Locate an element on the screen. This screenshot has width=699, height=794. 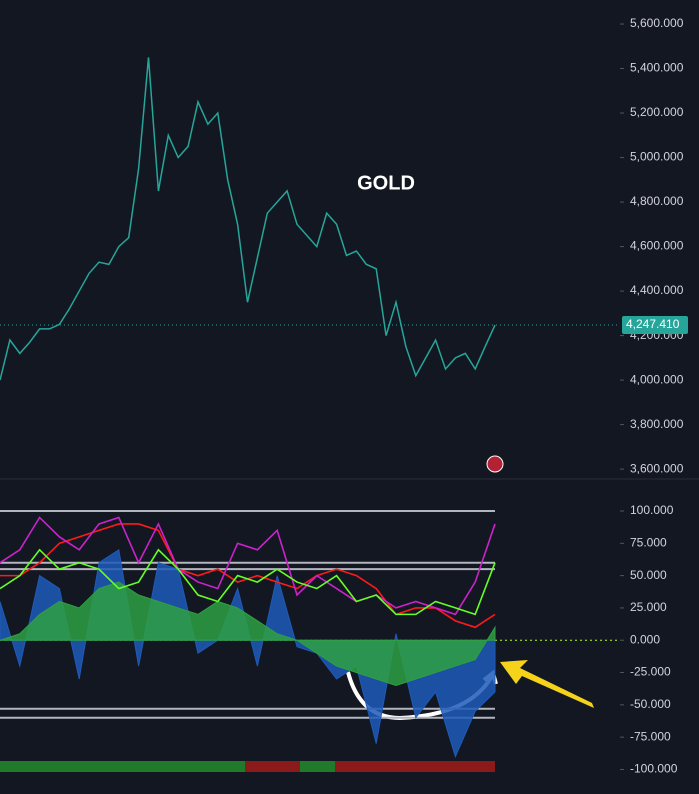
y-tick-label: -75.000 is located at coordinates (650, 736).